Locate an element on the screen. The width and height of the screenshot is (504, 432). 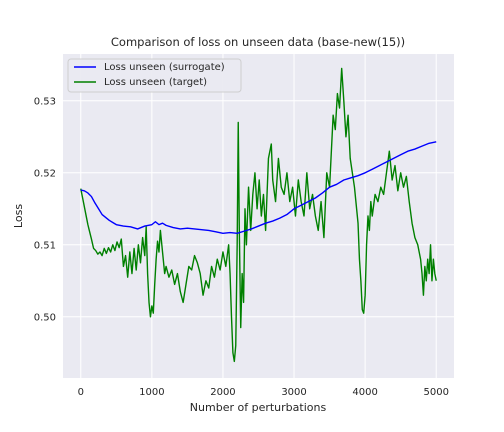
y-tick-labels: 0.50 0.51 0.52 0.53 is located at coordinates (45, 209).